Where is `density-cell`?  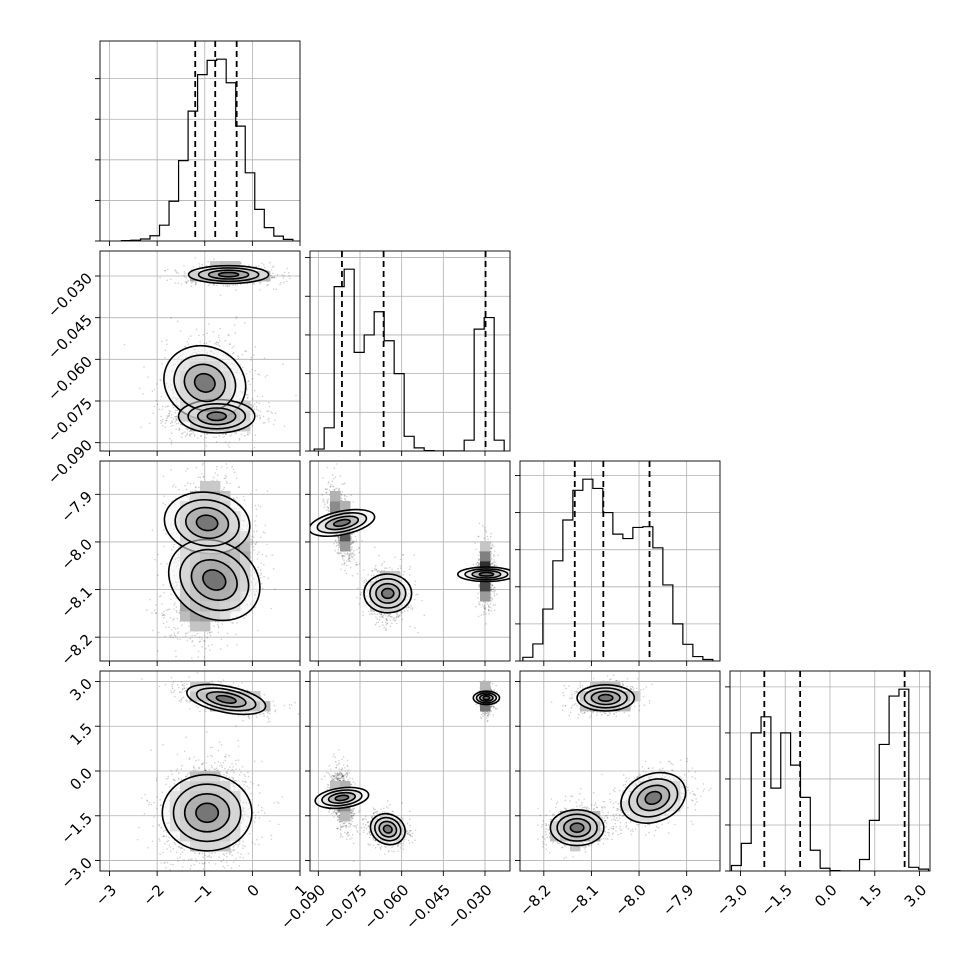 density-cell is located at coordinates (205, 486).